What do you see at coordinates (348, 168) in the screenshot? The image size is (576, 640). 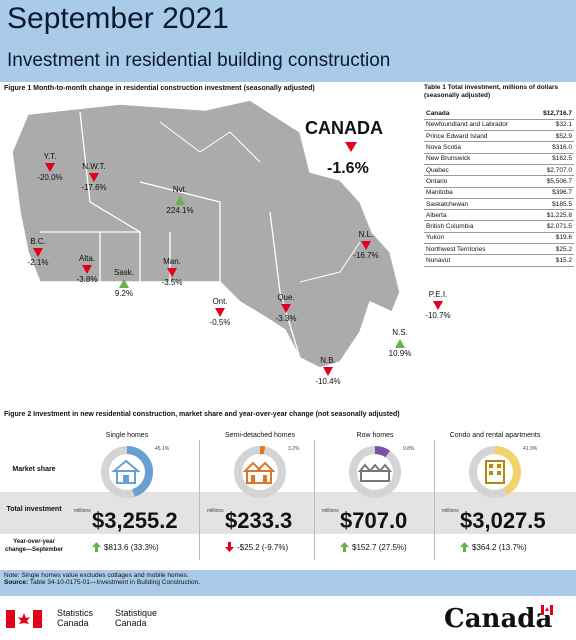 I see `canada-value: -1.6%` at bounding box center [348, 168].